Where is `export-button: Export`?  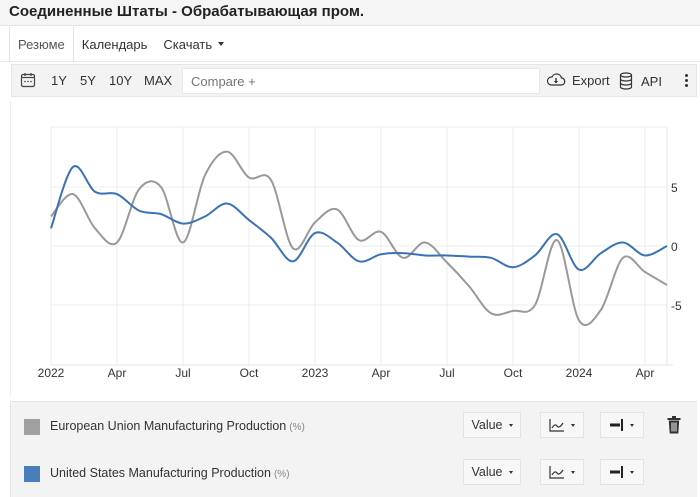 export-button: Export is located at coordinates (578, 80).